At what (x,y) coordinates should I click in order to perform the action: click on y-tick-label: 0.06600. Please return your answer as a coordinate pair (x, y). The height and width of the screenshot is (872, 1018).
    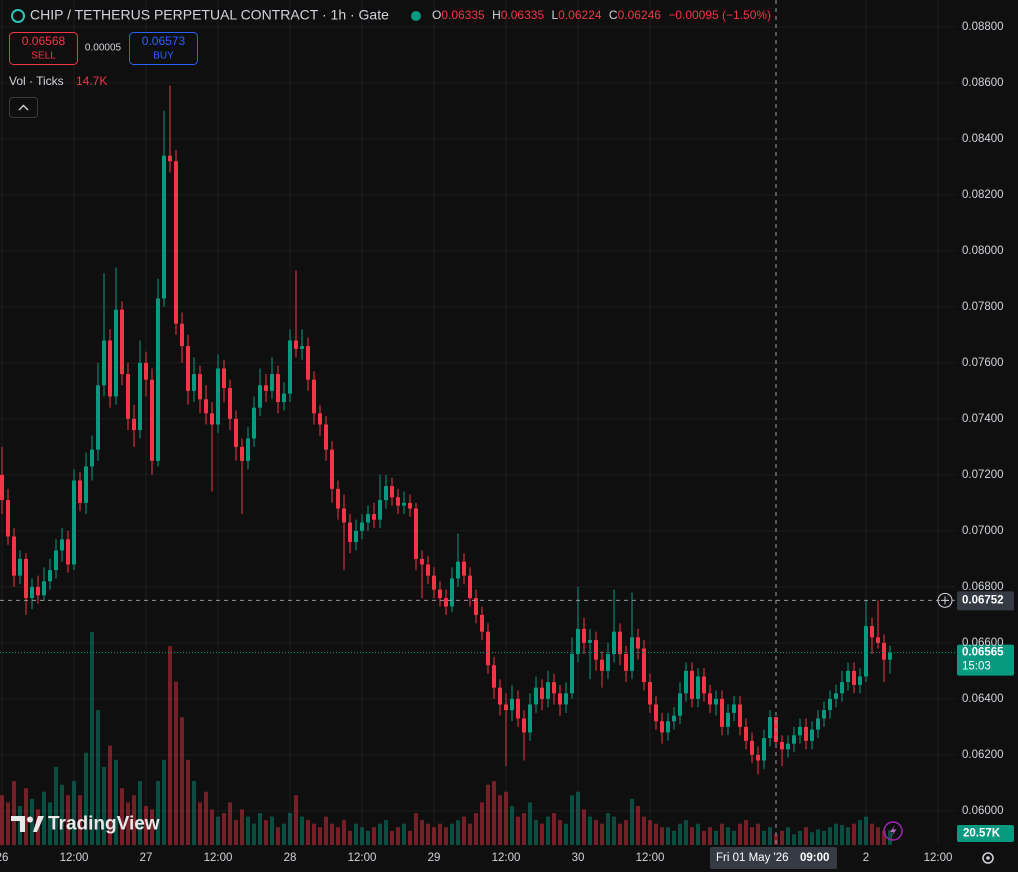
    Looking at the image, I should click on (983, 643).